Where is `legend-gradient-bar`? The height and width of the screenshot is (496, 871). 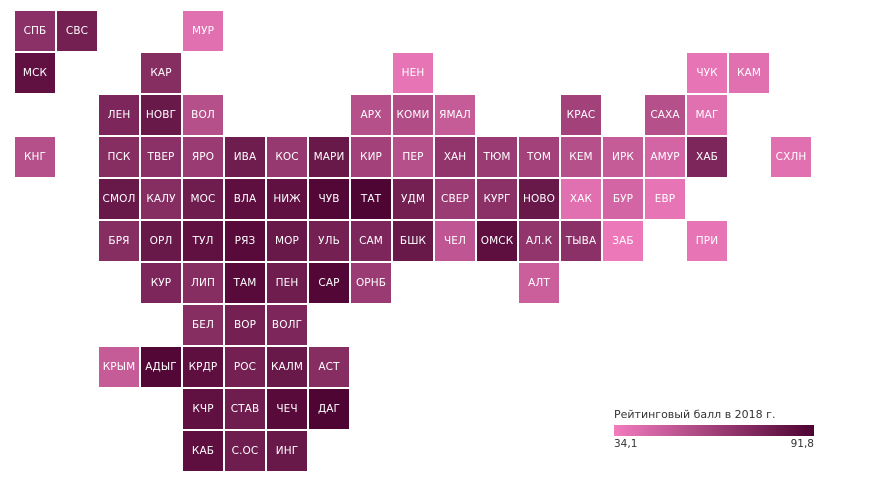 legend-gradient-bar is located at coordinates (714, 430).